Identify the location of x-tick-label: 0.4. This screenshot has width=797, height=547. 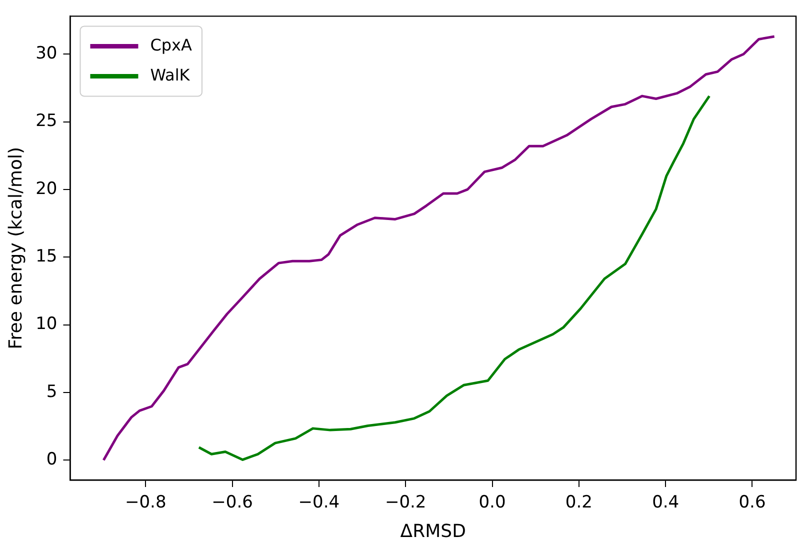
(666, 502).